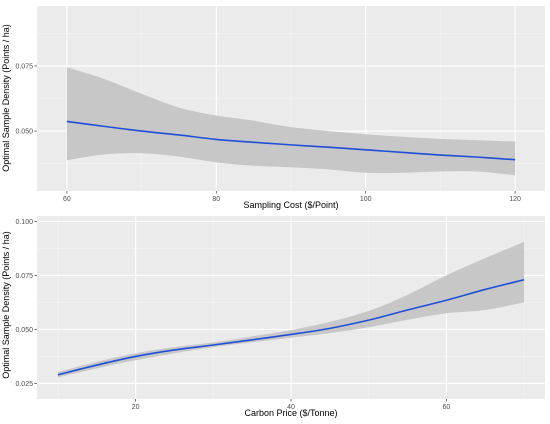 Image resolution: width=550 pixels, height=424 pixels. What do you see at coordinates (136, 407) in the screenshot?
I see `x-tick-label: 20` at bounding box center [136, 407].